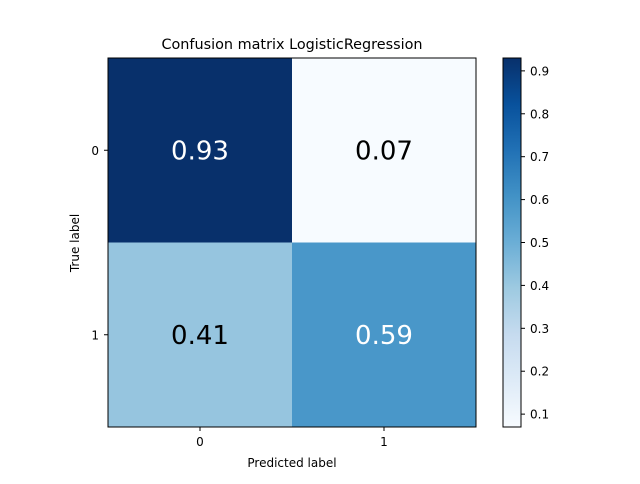 The image size is (640, 484). I want to click on colorbar-tick-label: 0.8, so click(539, 114).